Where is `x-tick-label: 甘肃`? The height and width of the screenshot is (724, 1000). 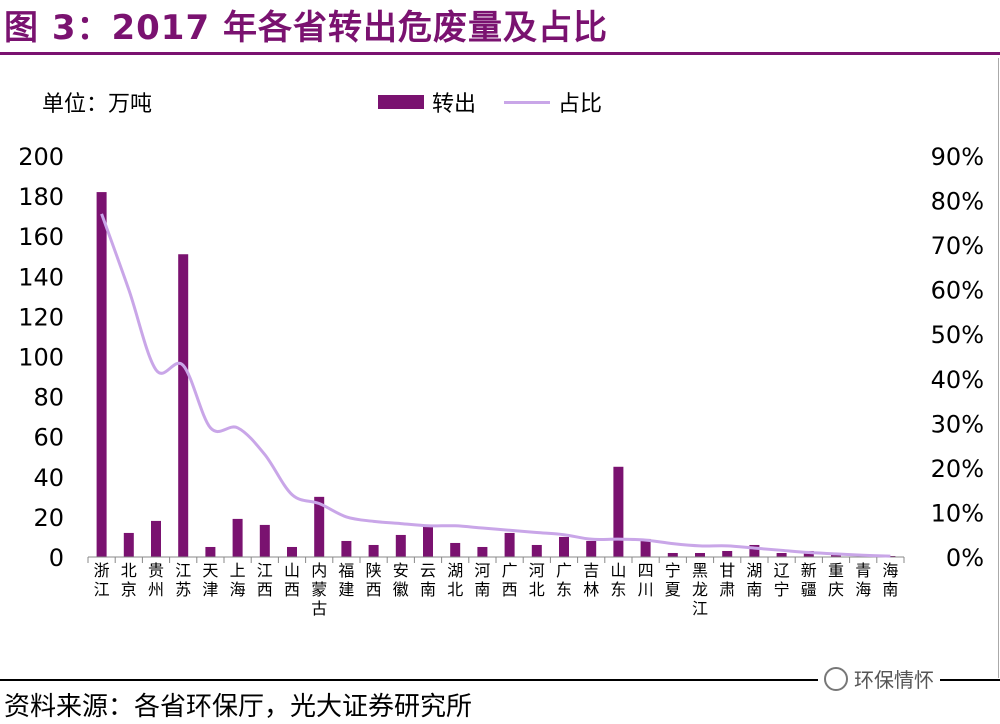
x-tick-label: 甘肃 is located at coordinates (727, 580).